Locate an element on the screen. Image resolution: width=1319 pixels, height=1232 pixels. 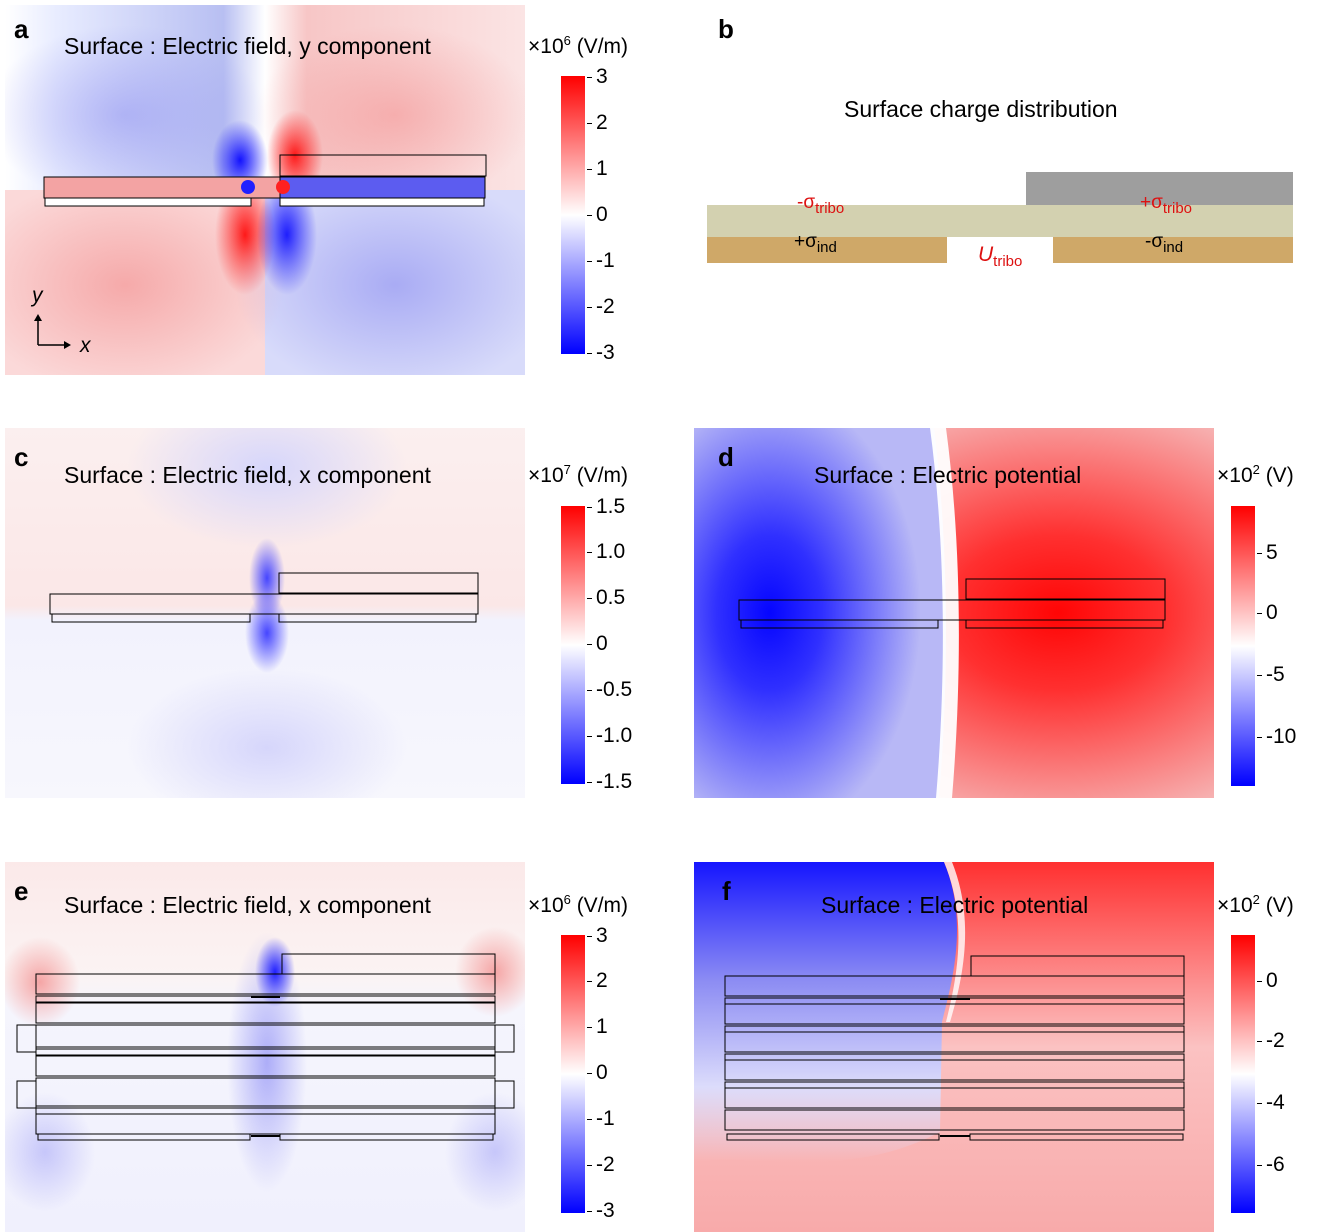
colorbar-a-unit: ×106 (V/m) is located at coordinates (578, 45).